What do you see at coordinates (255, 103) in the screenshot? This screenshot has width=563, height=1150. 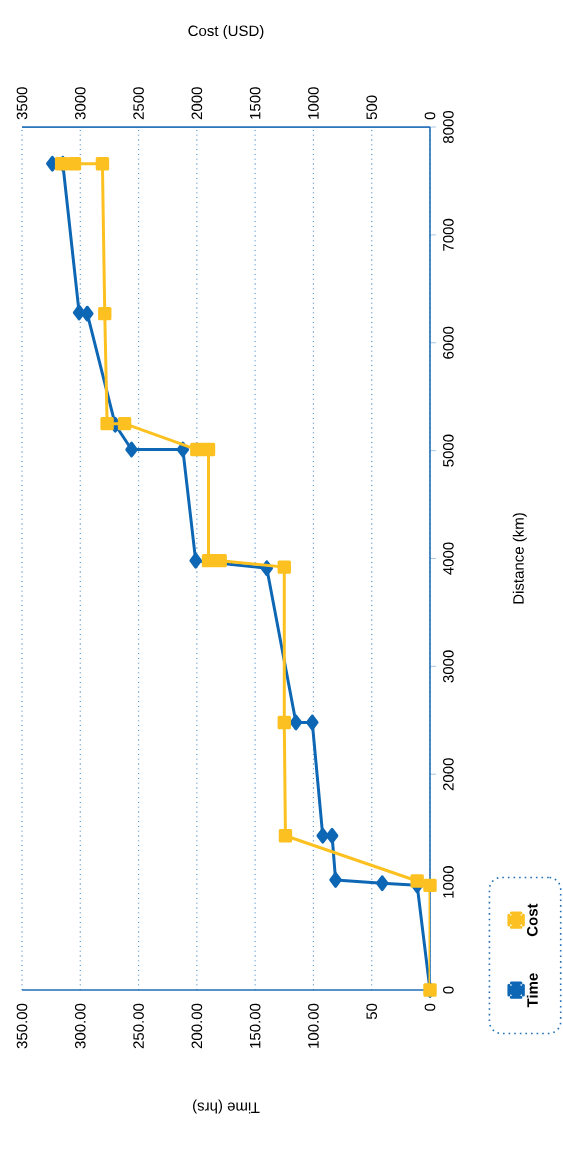 I see `x2-tick-label: 1500` at bounding box center [255, 103].